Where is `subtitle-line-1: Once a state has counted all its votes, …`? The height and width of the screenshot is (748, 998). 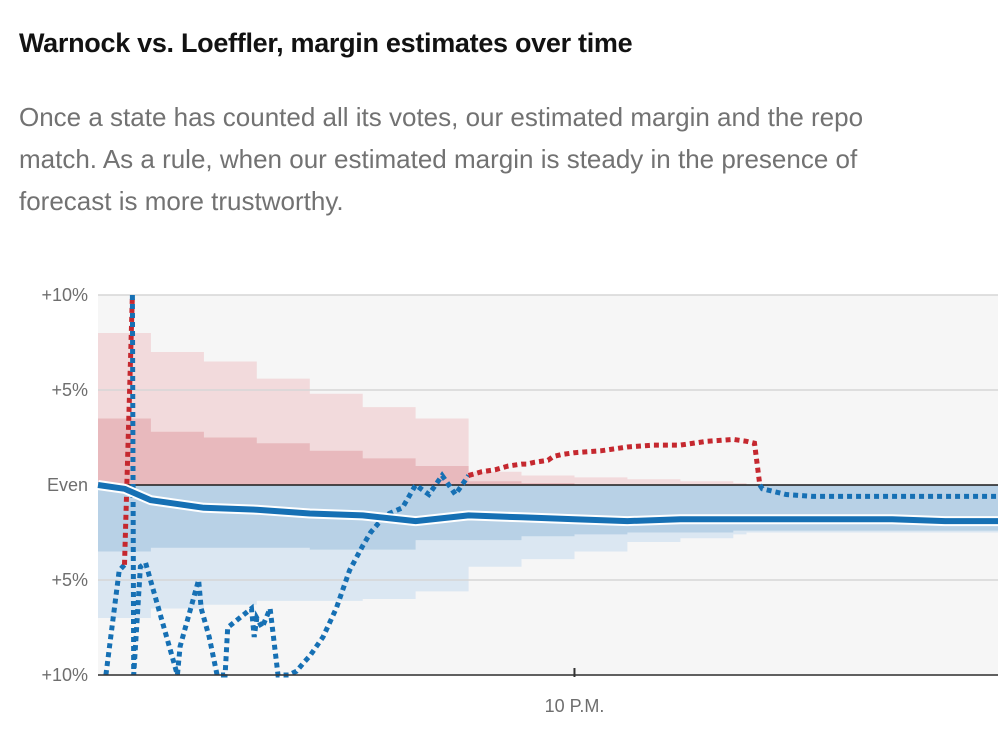 subtitle-line-1: Once a state has counted all its votes, … is located at coordinates (441, 117).